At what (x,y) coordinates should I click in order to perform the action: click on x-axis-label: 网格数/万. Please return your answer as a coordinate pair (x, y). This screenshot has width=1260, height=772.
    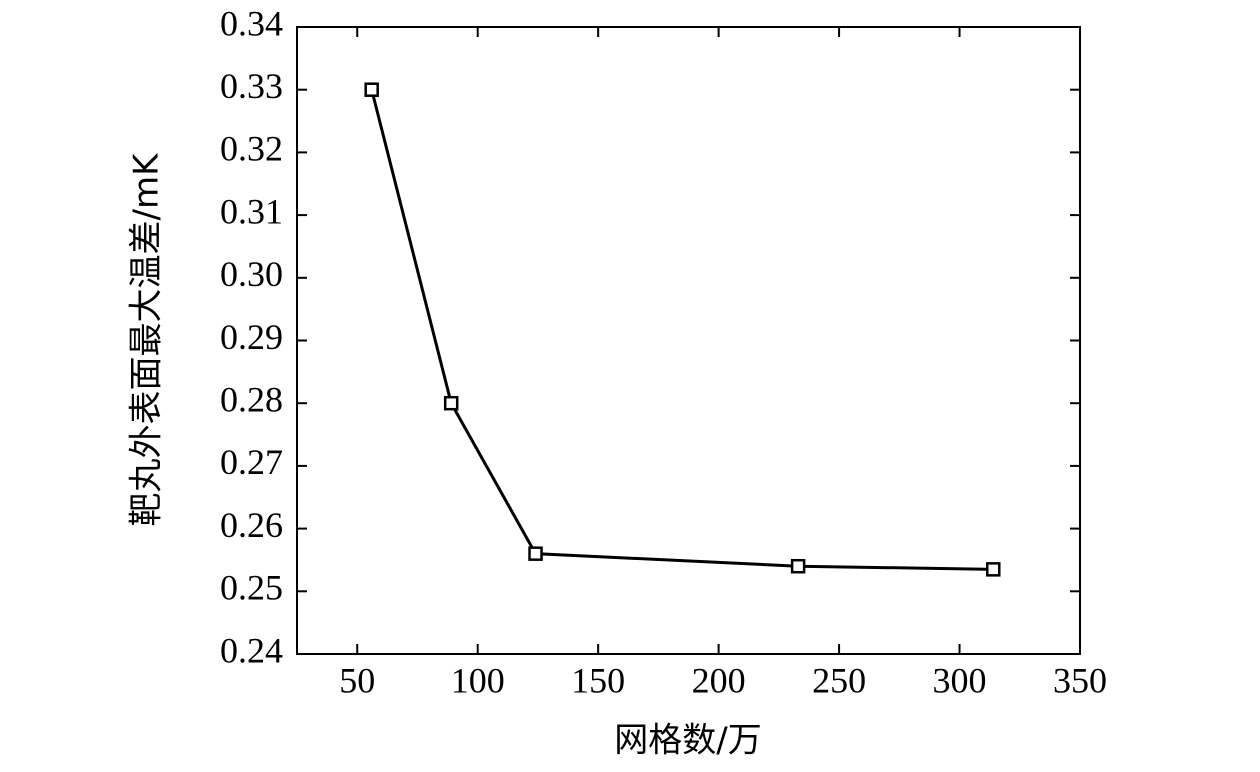
    Looking at the image, I should click on (687, 741).